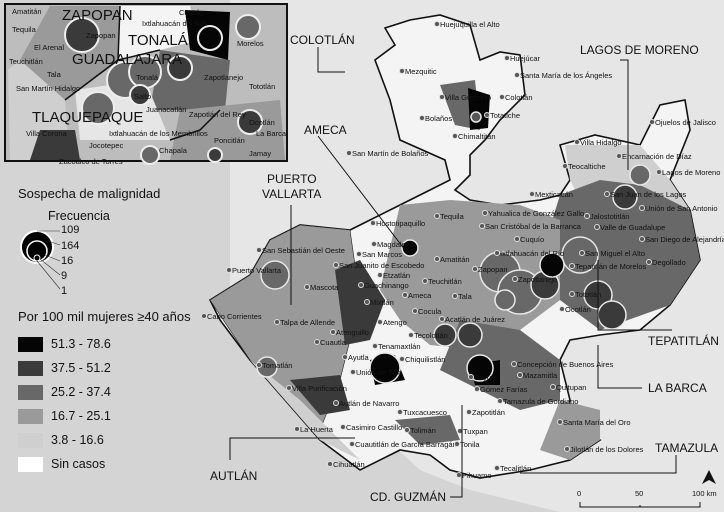 The width and height of the screenshot is (724, 512). What do you see at coordinates (333, 342) in the screenshot?
I see `municipality-label: Cuautla` at bounding box center [333, 342].